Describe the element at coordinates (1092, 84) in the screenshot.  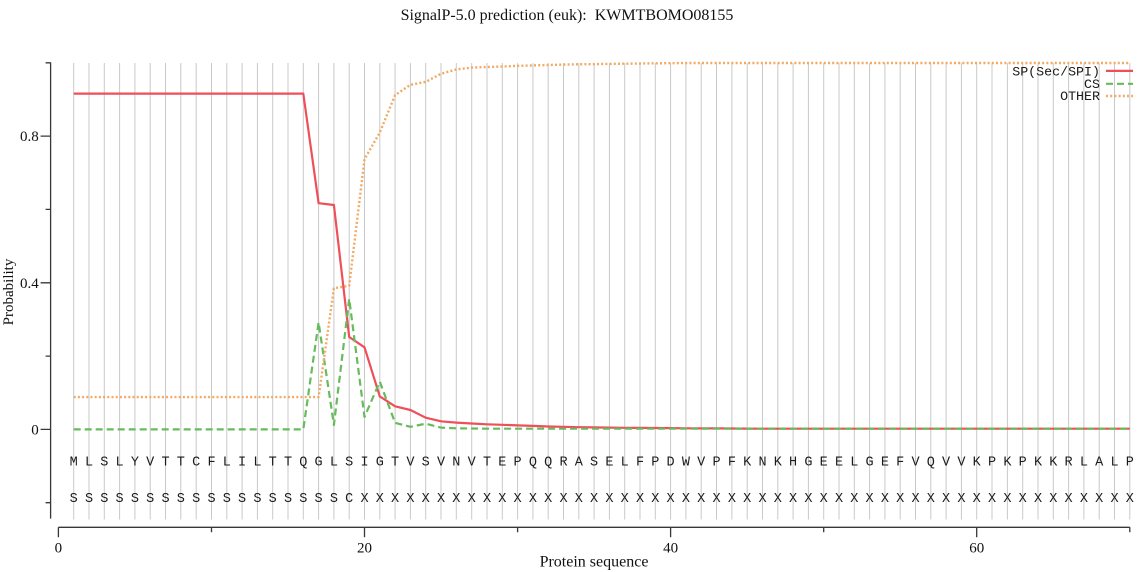
I see `svg-text: CS` at that location.